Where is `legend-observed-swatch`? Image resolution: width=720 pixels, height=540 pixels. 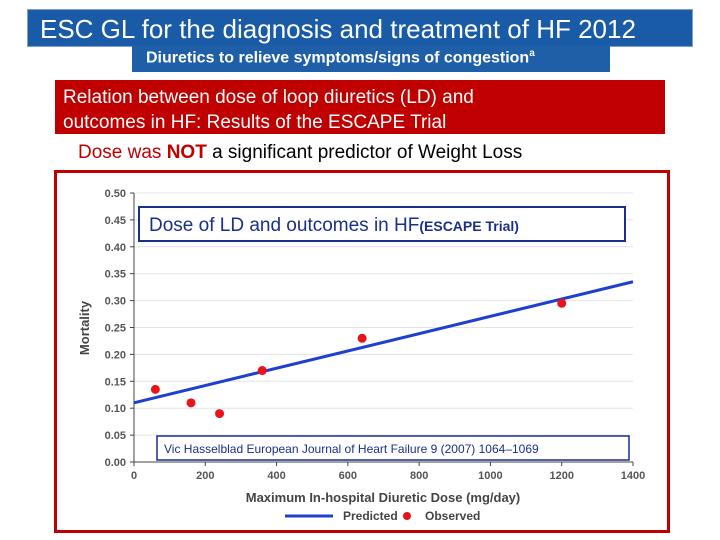 legend-observed-swatch is located at coordinates (407, 516).